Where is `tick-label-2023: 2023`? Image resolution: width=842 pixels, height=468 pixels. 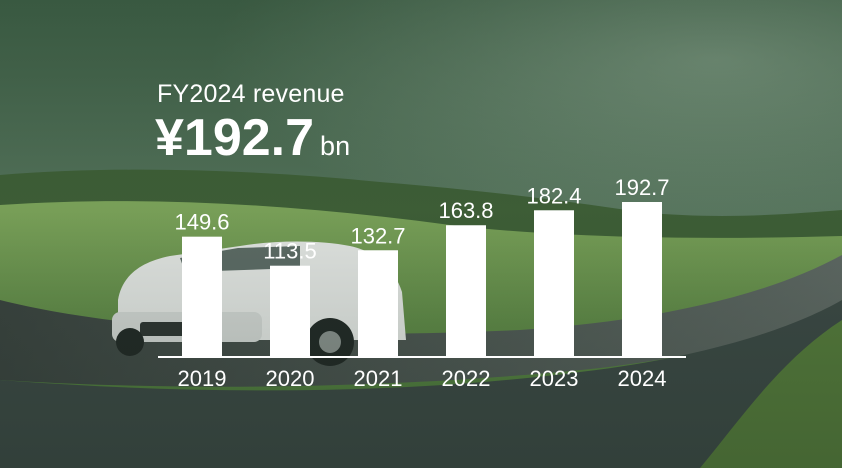
tick-label-2023: 2023 is located at coordinates (554, 378).